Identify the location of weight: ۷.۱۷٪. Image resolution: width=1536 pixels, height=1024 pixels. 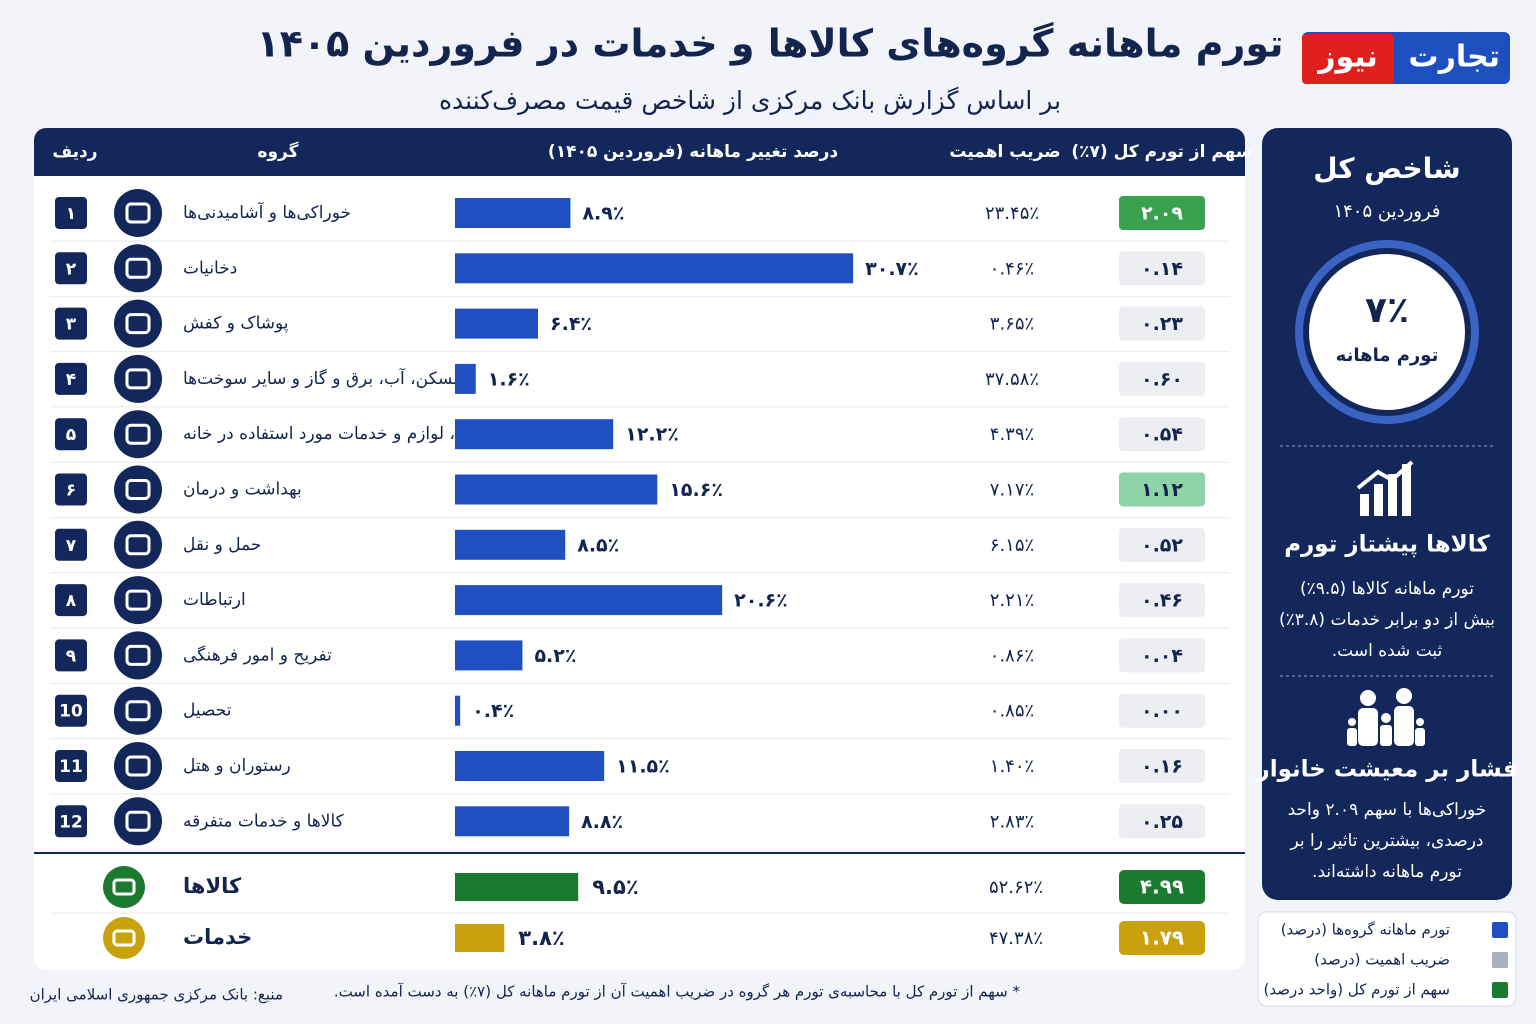
(1012, 490).